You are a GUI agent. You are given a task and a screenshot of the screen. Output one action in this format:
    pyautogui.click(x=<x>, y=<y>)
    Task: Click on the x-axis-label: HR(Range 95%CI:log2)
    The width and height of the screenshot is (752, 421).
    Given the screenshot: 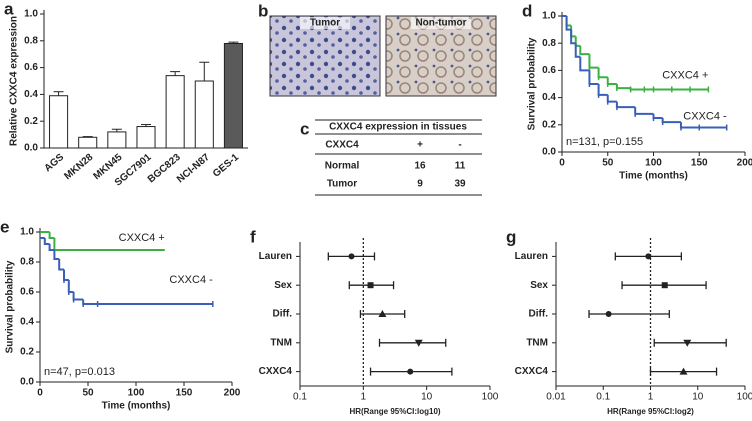 What is the action you would take?
    pyautogui.click(x=650, y=411)
    